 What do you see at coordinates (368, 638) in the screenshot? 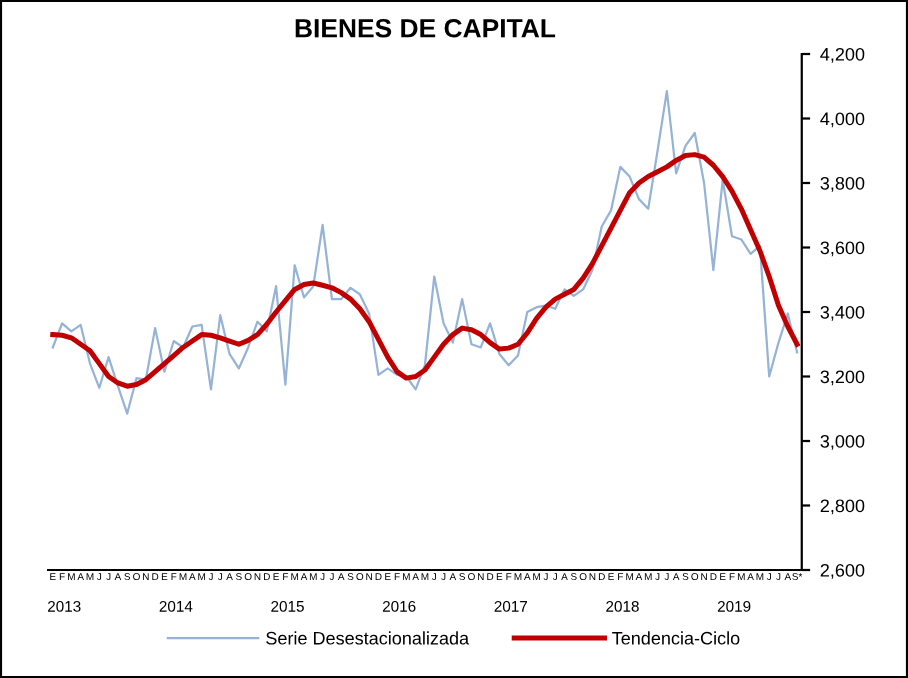
I see `legend-label: Serie Desestacionalizada` at bounding box center [368, 638].